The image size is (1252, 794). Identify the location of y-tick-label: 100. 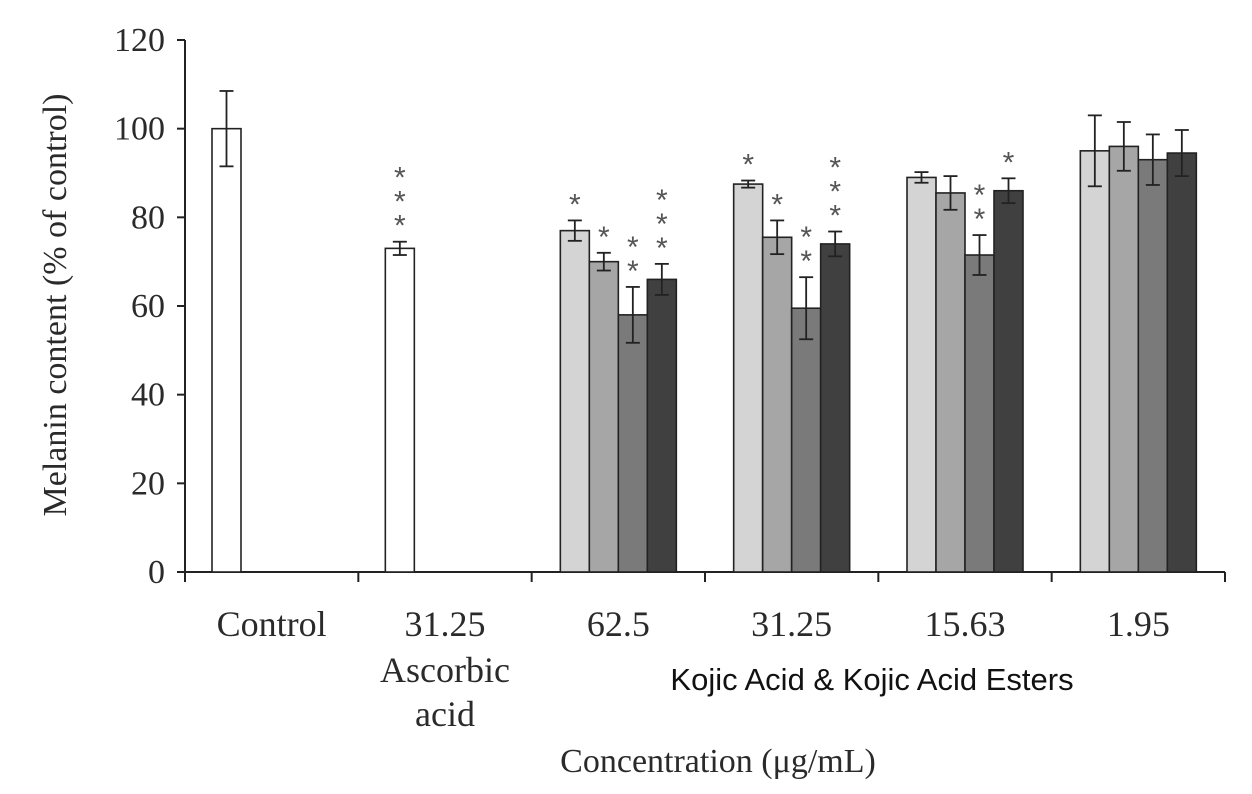
(139, 129).